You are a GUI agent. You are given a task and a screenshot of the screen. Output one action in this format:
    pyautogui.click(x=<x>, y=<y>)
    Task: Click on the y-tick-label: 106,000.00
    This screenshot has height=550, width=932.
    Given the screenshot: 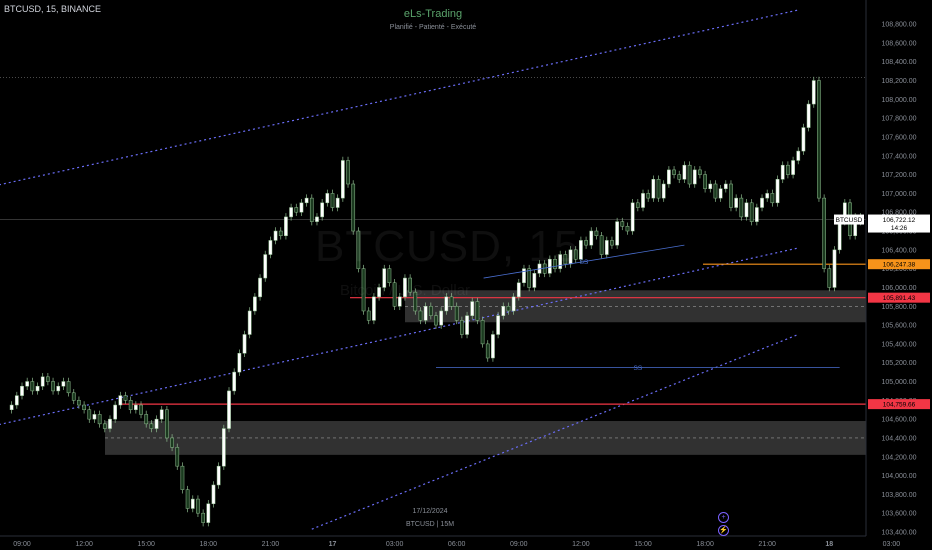 What is the action you would take?
    pyautogui.click(x=898, y=288)
    